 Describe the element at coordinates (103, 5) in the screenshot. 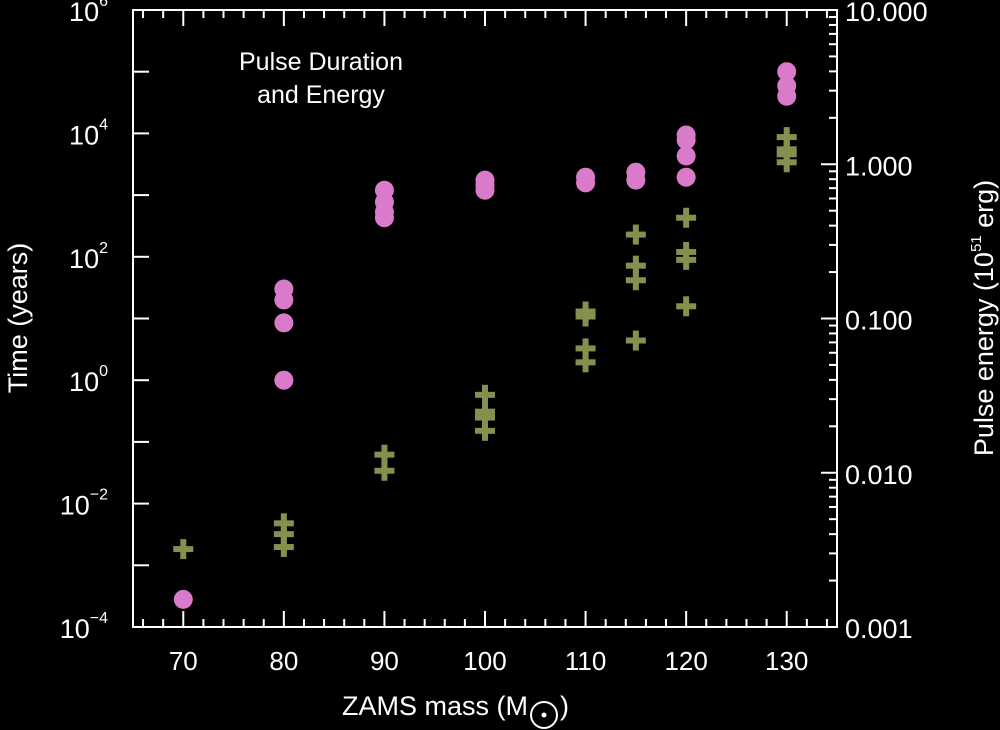

I see `y-tick-exponent: 6` at that location.